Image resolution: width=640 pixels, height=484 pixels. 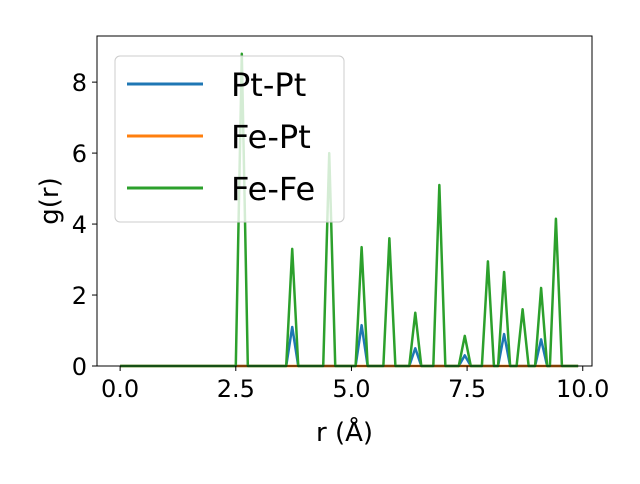 What do you see at coordinates (79, 225) in the screenshot?
I see `y-tick-label: 4` at bounding box center [79, 225].